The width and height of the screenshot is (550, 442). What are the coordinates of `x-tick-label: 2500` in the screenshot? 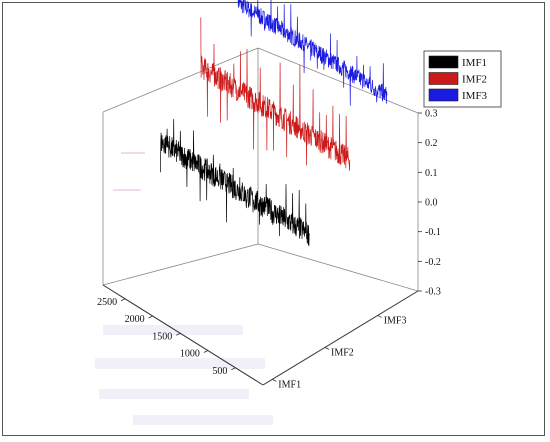 It's located at (107, 302).